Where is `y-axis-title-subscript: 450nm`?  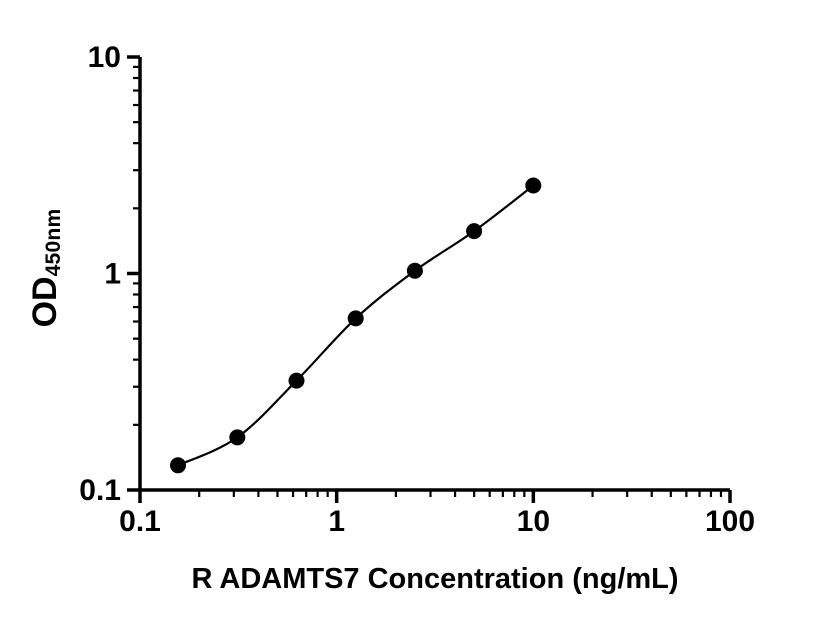
y-axis-title-subscript: 450nm is located at coordinates (53, 242).